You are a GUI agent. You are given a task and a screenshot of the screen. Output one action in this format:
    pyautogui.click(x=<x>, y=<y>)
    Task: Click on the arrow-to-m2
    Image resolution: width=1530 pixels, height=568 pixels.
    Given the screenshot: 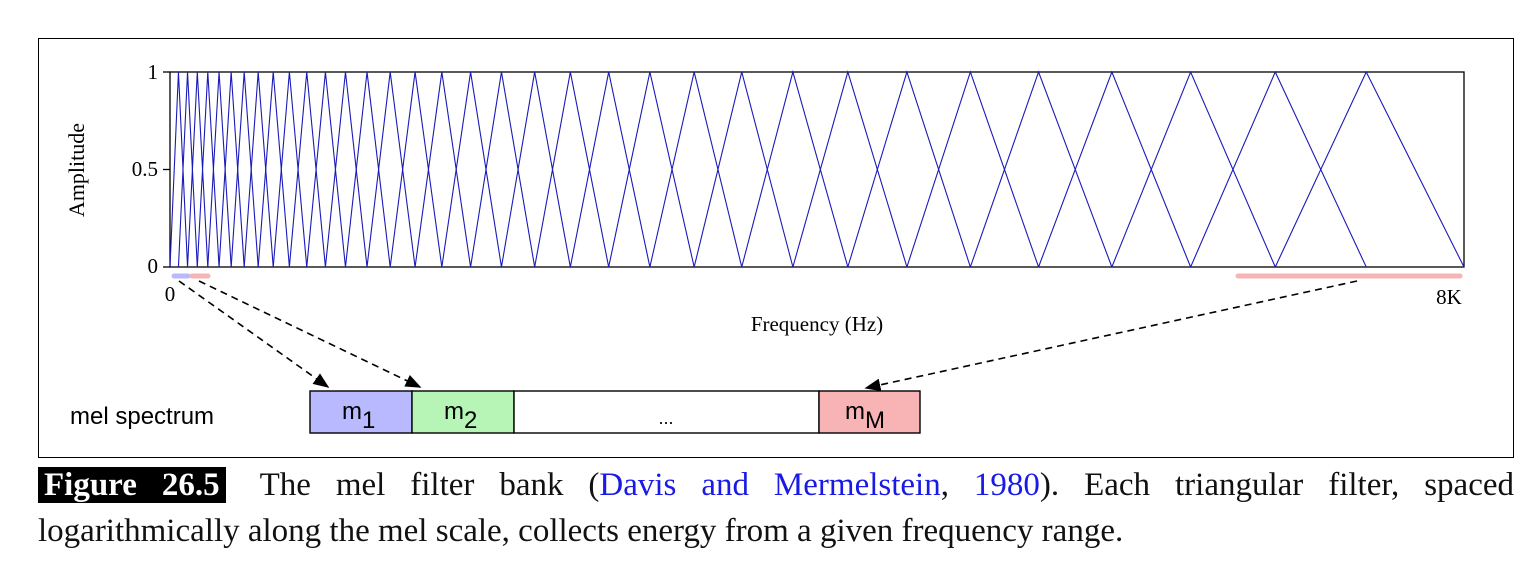 What is the action you would take?
    pyautogui.click(x=310, y=334)
    